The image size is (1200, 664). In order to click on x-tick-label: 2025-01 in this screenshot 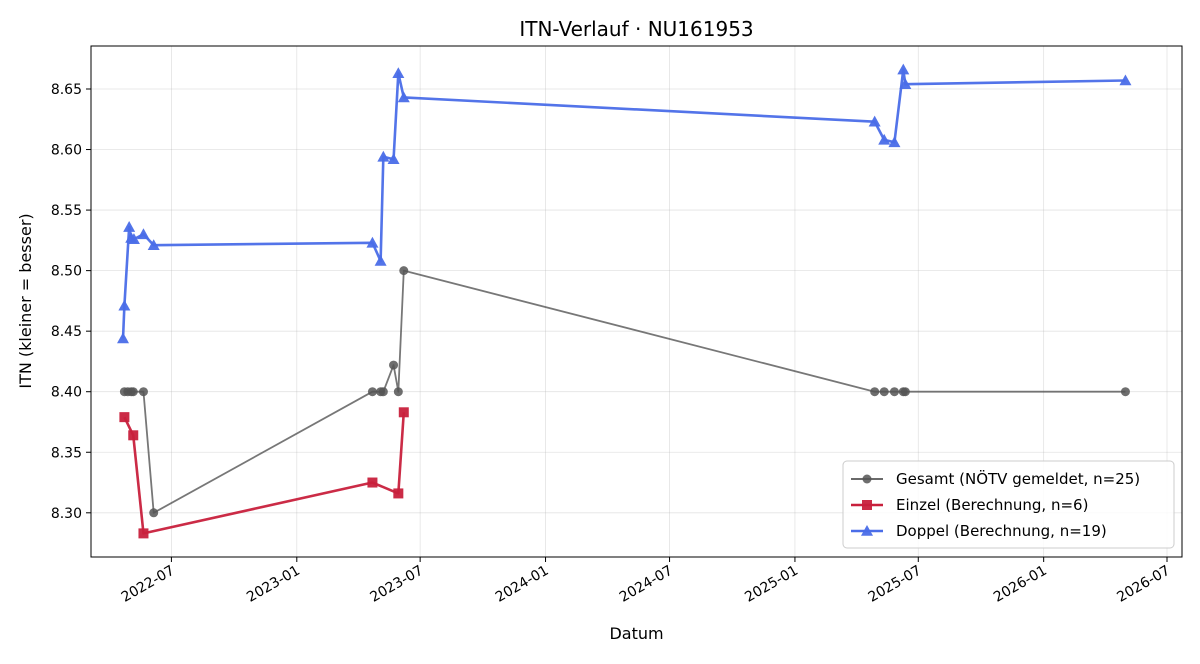, I will do `click(771, 584)`.